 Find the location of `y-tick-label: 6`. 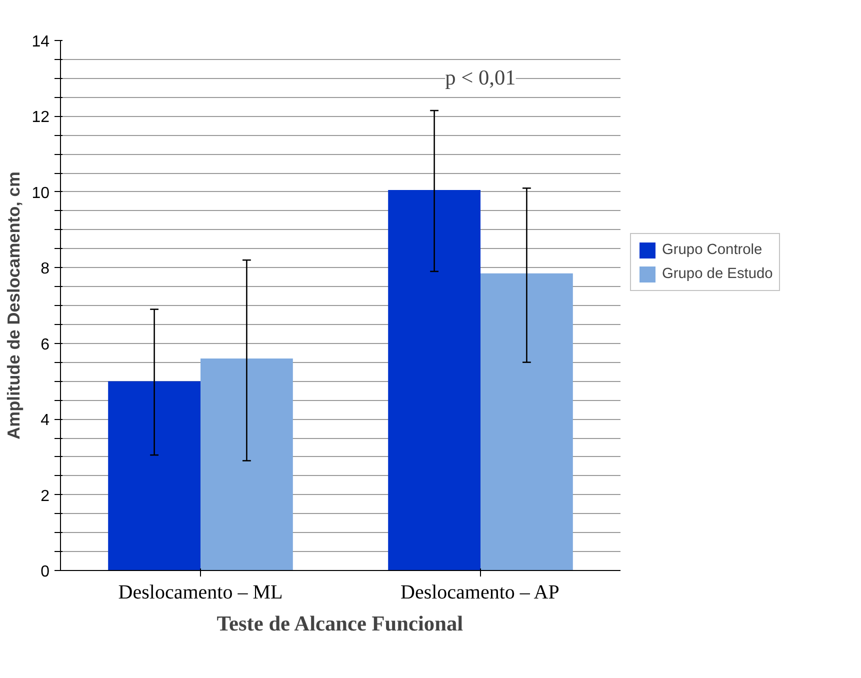

y-tick-label: 6 is located at coordinates (45, 345).